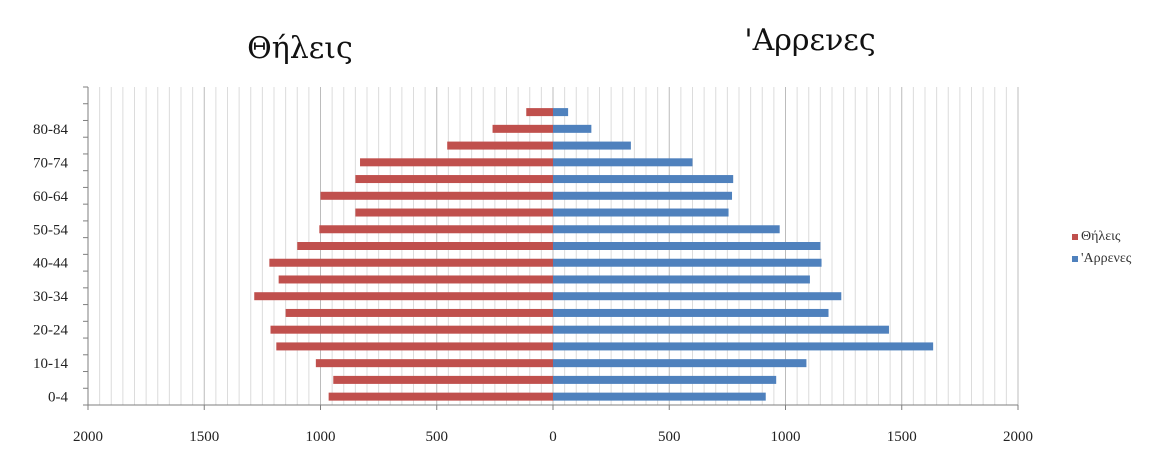  Describe the element at coordinates (300, 48) in the screenshot. I see `heading-female: Θήλεις` at that location.